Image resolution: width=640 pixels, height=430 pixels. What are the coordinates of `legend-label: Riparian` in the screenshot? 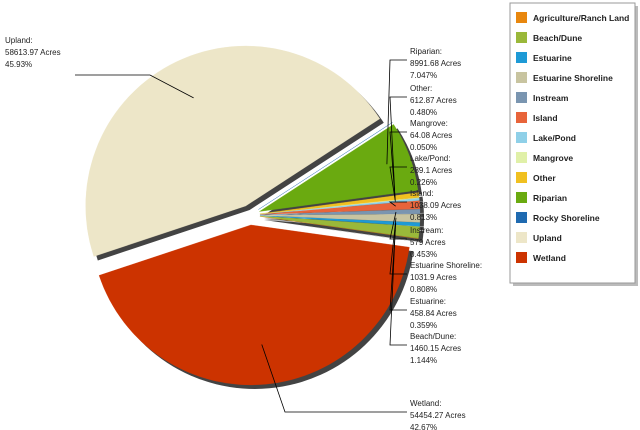 It's located at (550, 198).